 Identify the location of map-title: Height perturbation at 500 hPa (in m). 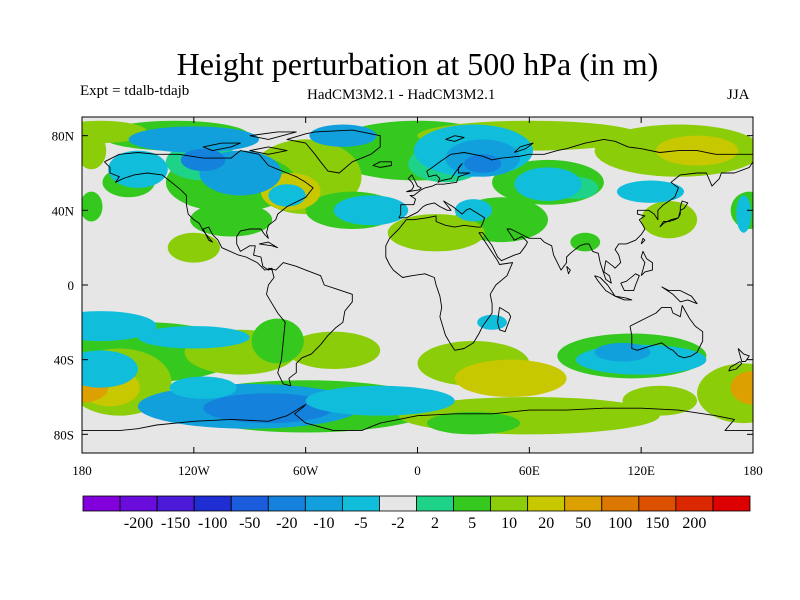
(417, 64).